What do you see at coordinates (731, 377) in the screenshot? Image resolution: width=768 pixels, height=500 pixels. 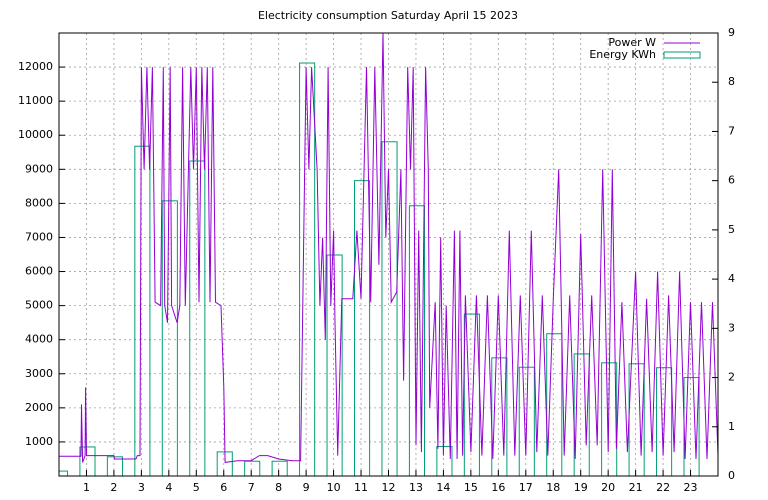 I see `y2-tick-label: 2` at bounding box center [731, 377].